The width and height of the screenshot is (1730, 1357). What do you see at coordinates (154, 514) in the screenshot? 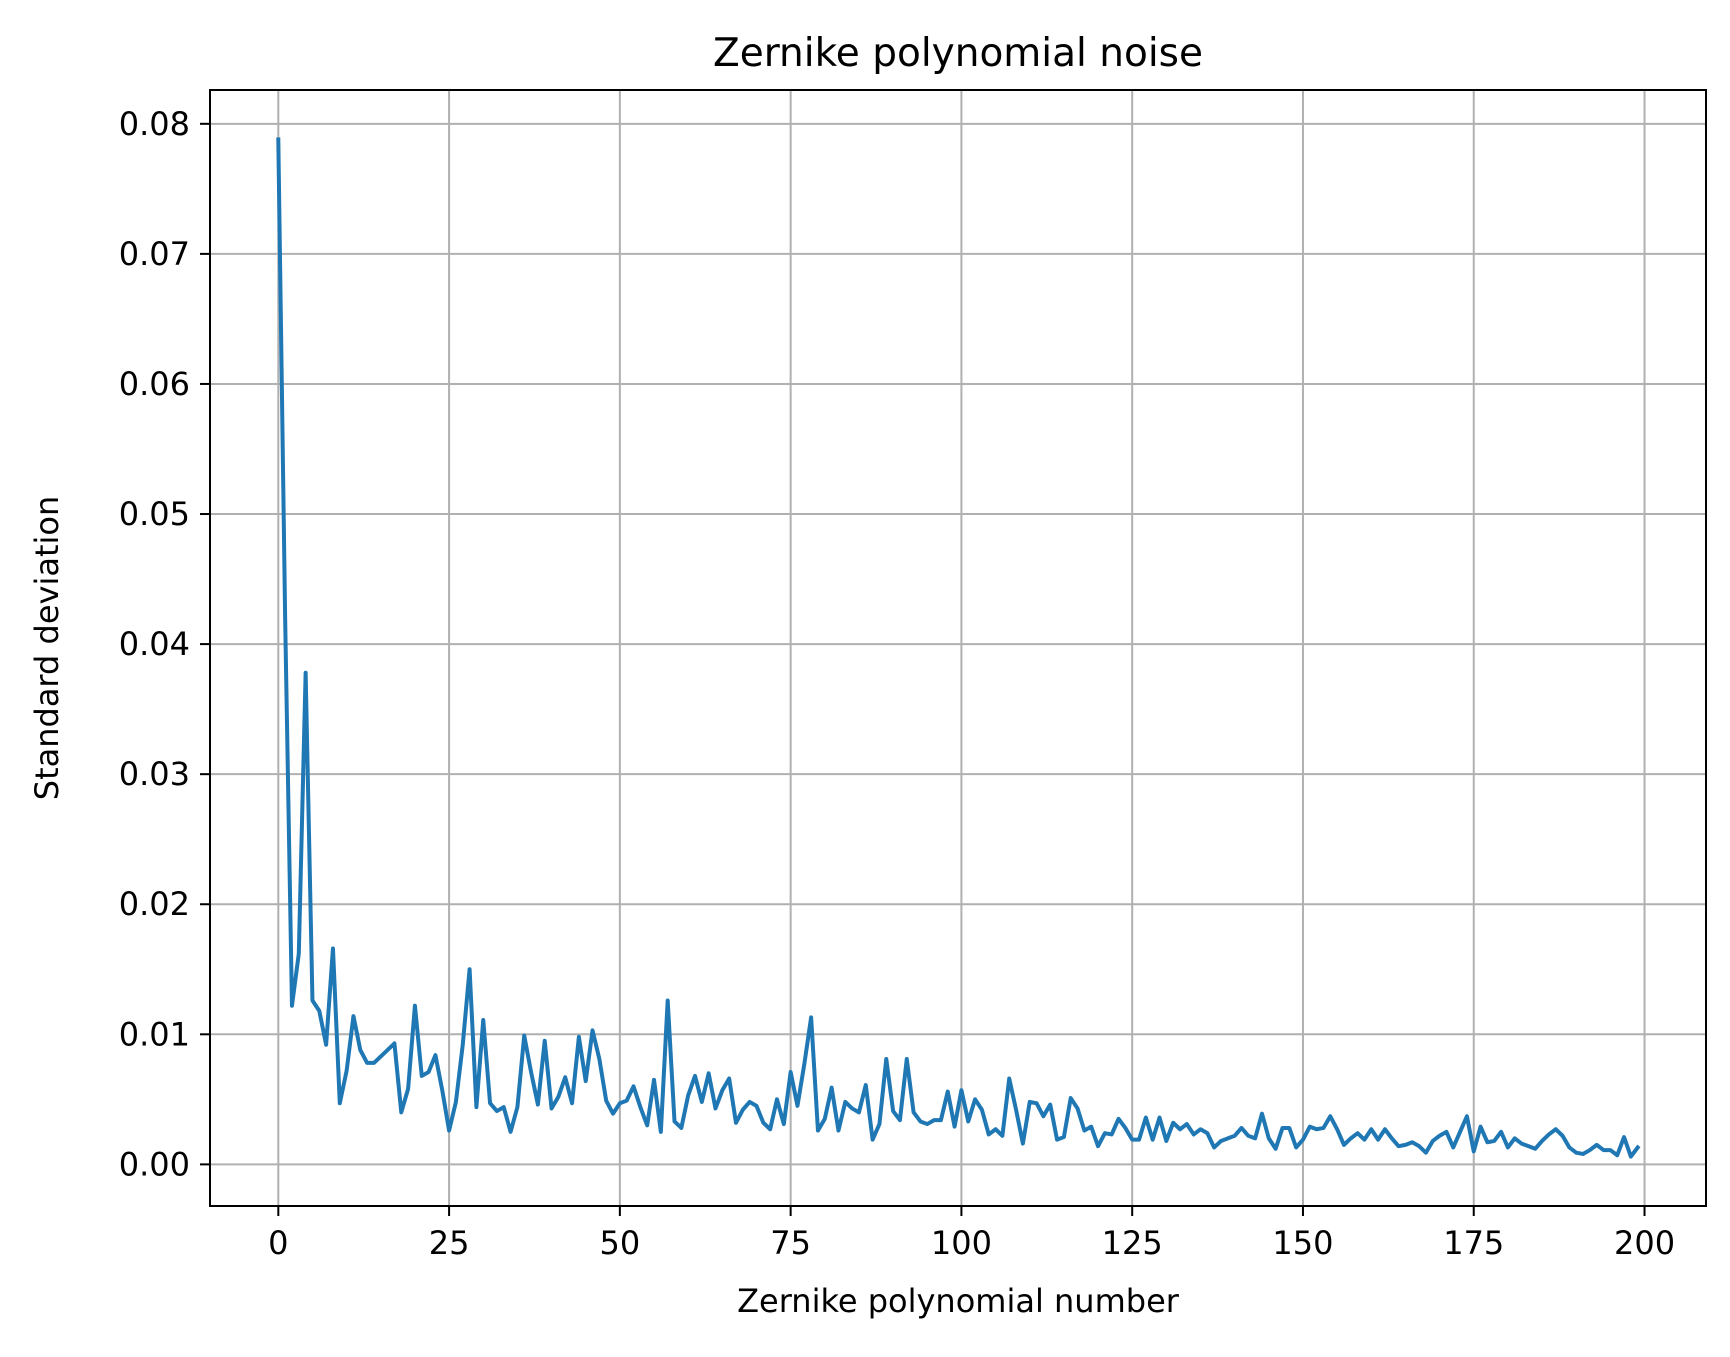
I see `y-tick-label: 0.05` at bounding box center [154, 514].